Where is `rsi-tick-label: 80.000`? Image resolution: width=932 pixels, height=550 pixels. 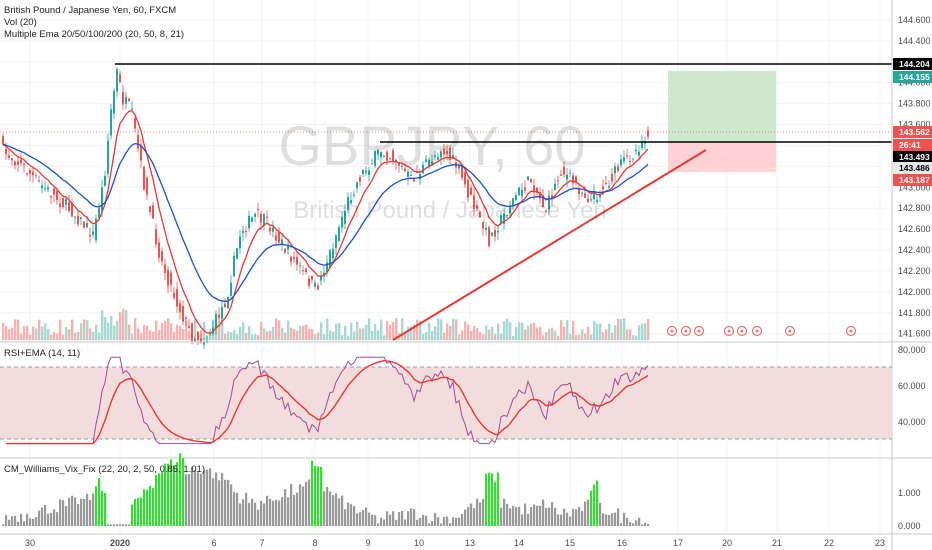 rsi-tick-label: 80.000 is located at coordinates (912, 350).